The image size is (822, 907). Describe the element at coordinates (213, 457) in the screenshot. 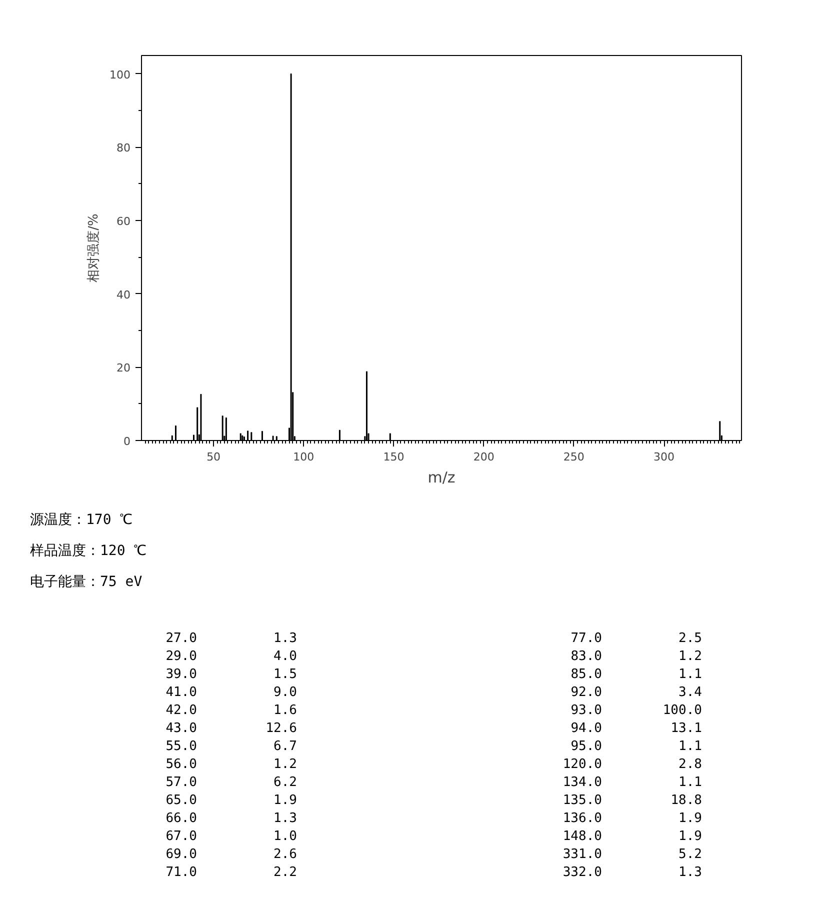

I see `x-tick-label: 50` at that location.